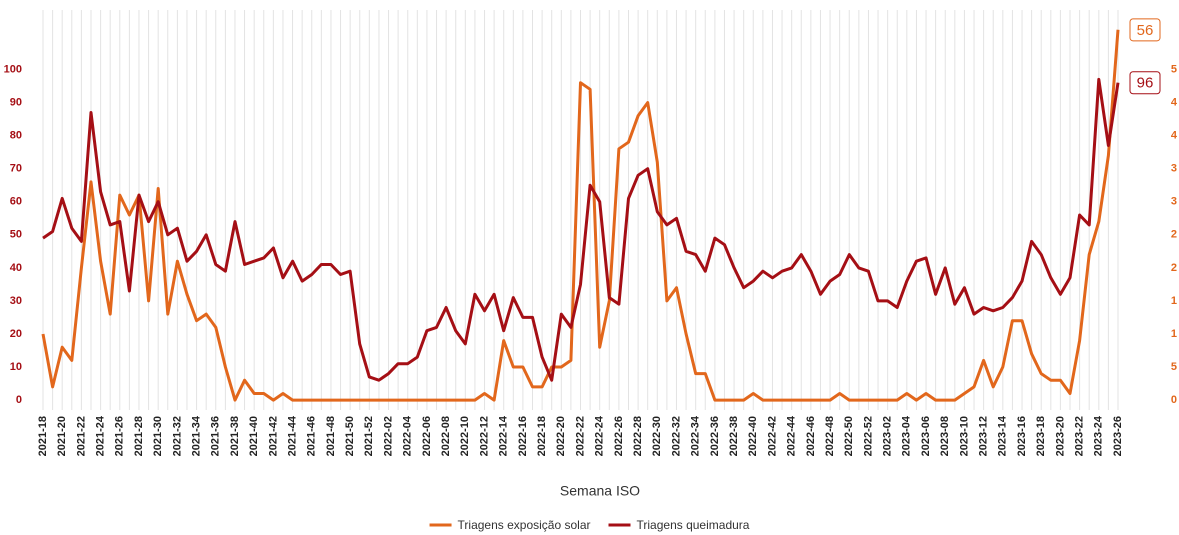  Describe the element at coordinates (734, 436) in the screenshot. I see `x-tick-label: 2022-38` at that location.